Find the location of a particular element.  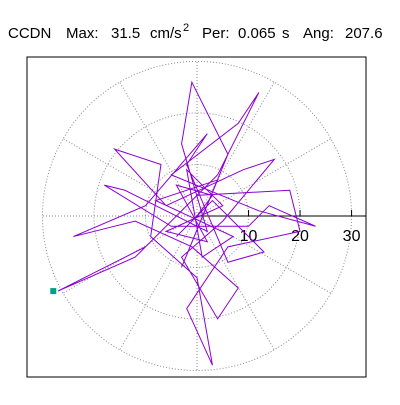

per-label: Per: is located at coordinates (216, 33).